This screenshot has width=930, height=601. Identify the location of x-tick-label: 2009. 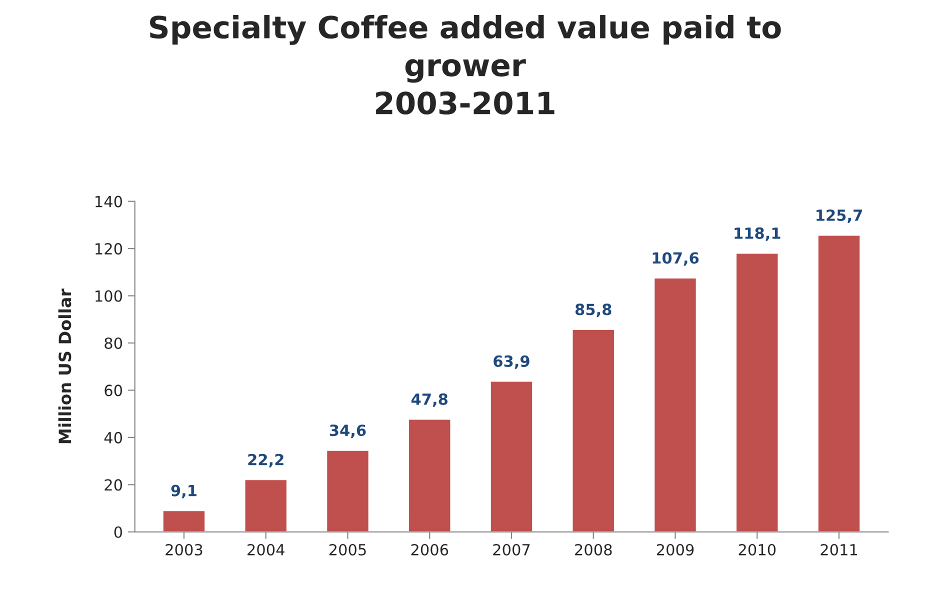
(675, 550).